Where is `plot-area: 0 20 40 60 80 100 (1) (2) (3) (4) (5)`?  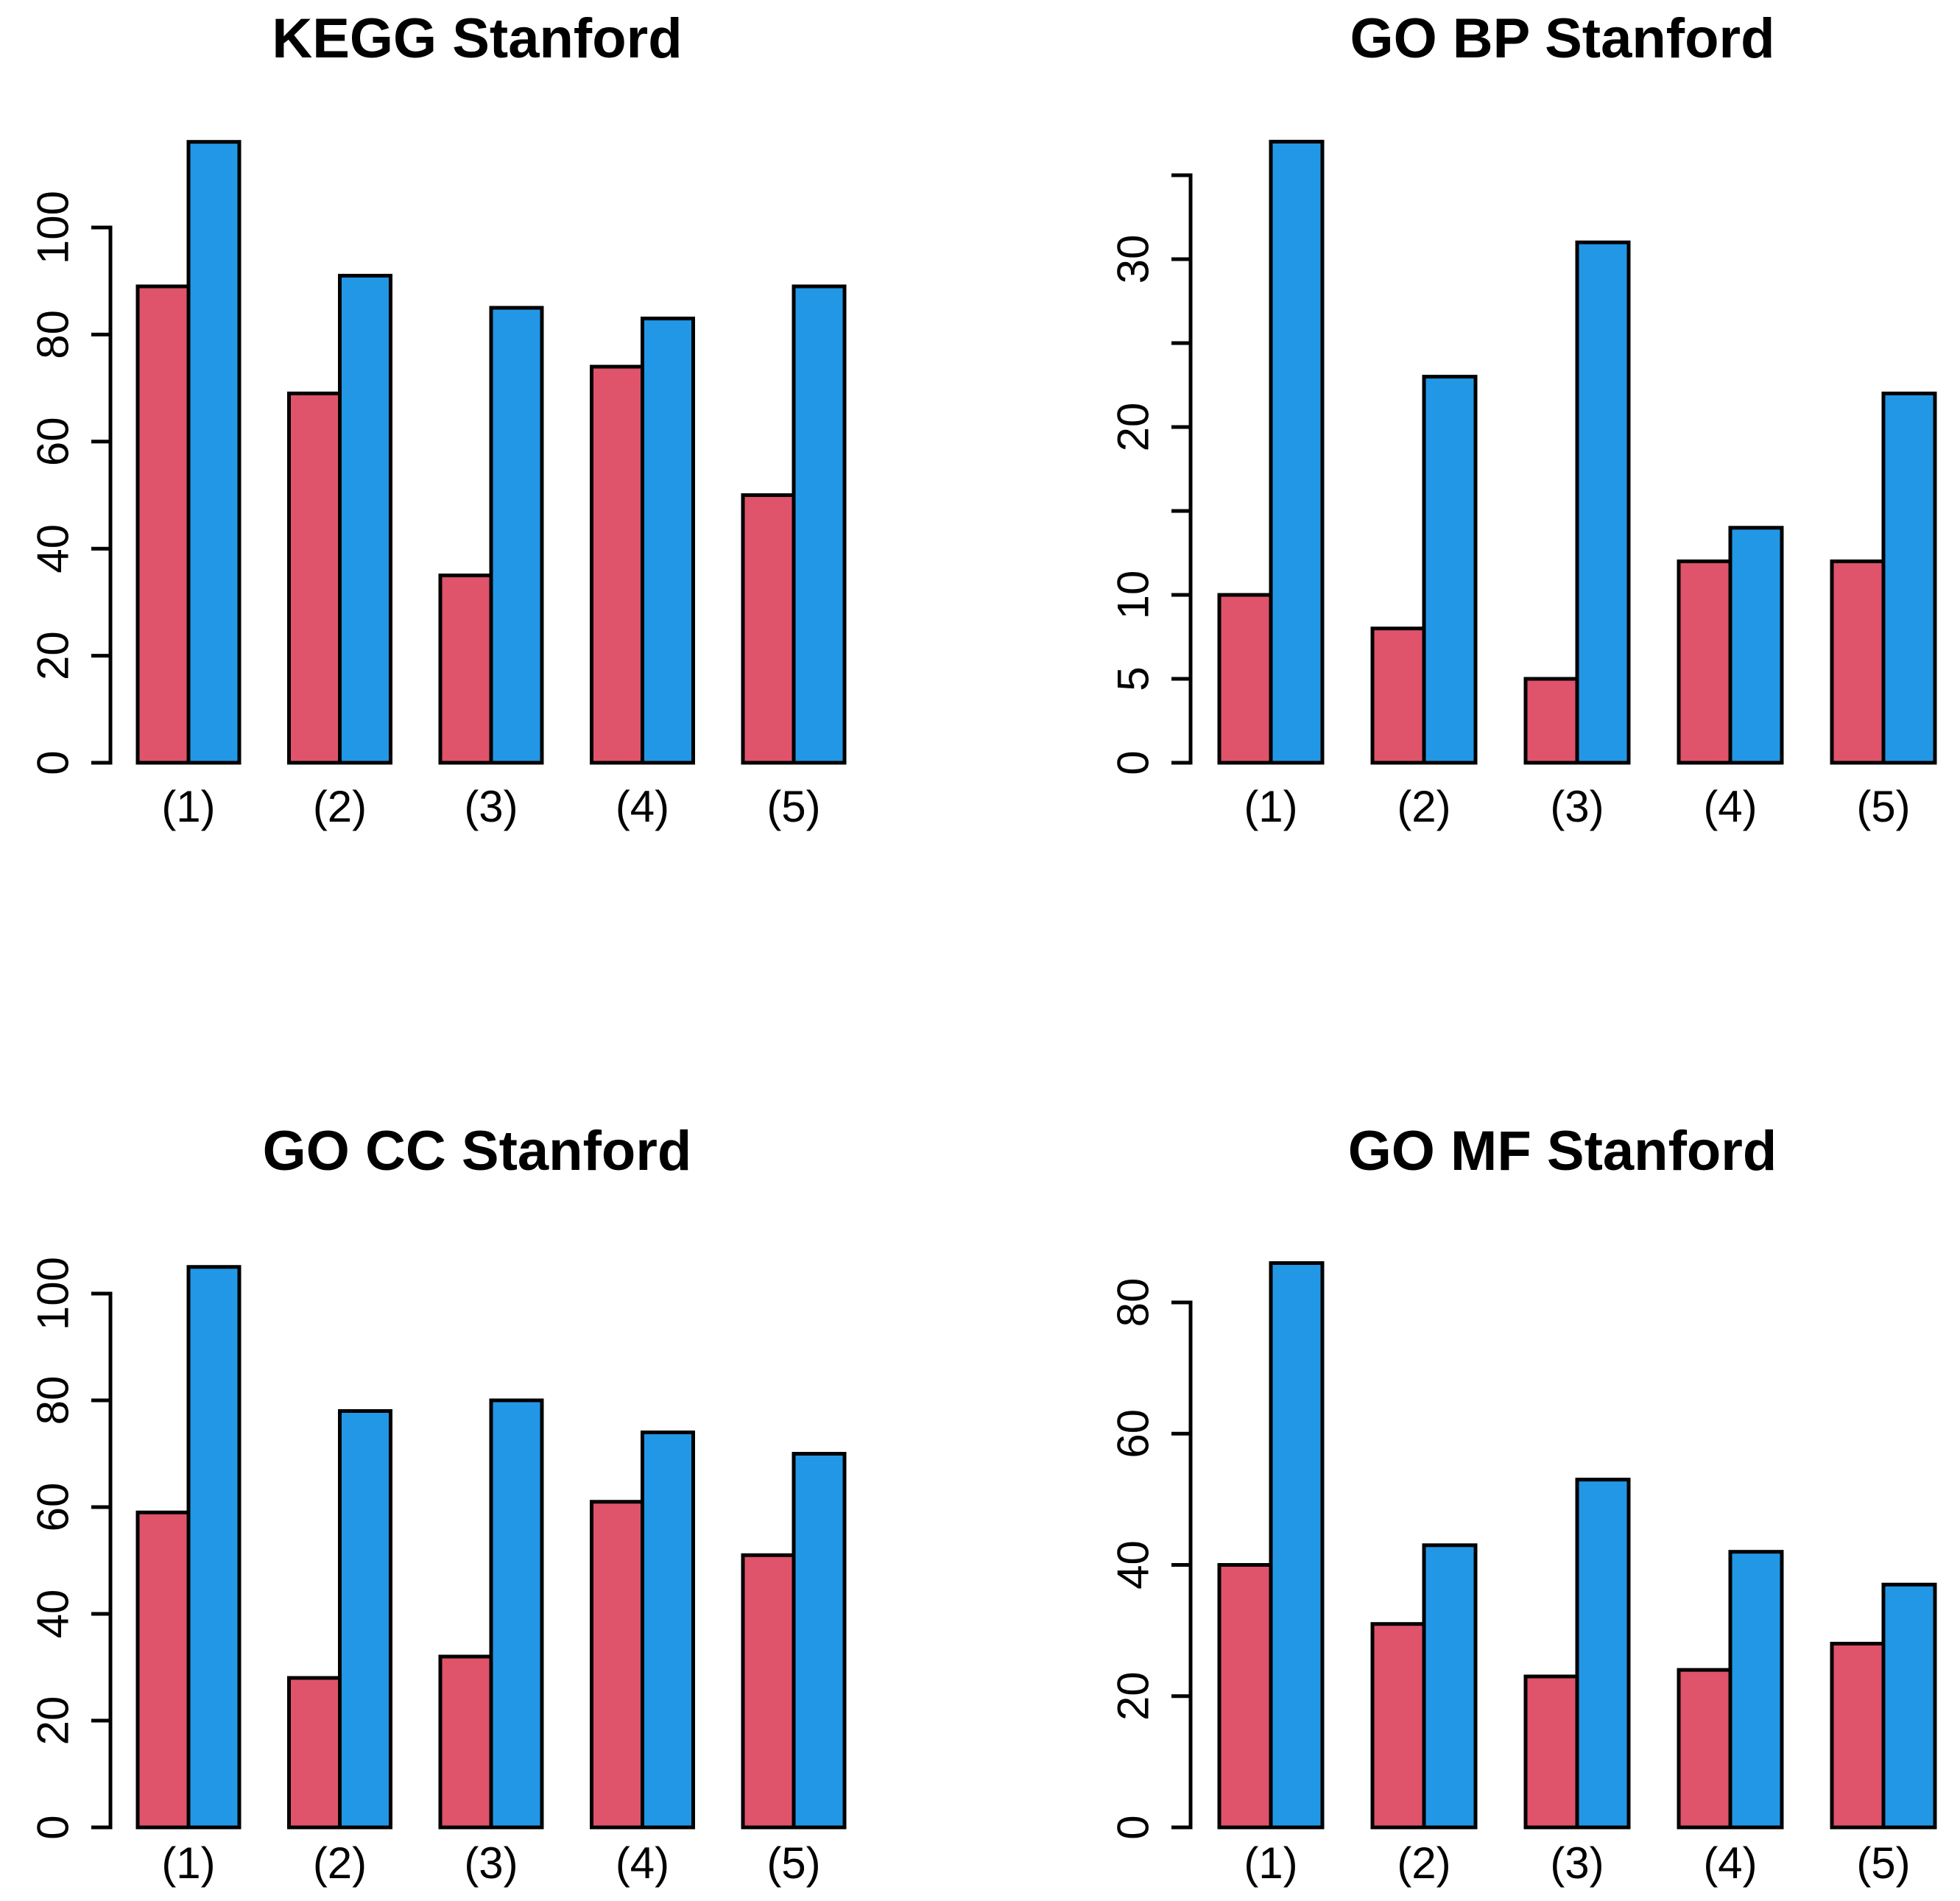
plot-area: 0 20 40 60 80 100 (1) (2) (3) (4) (5) is located at coordinates (438, 1572).